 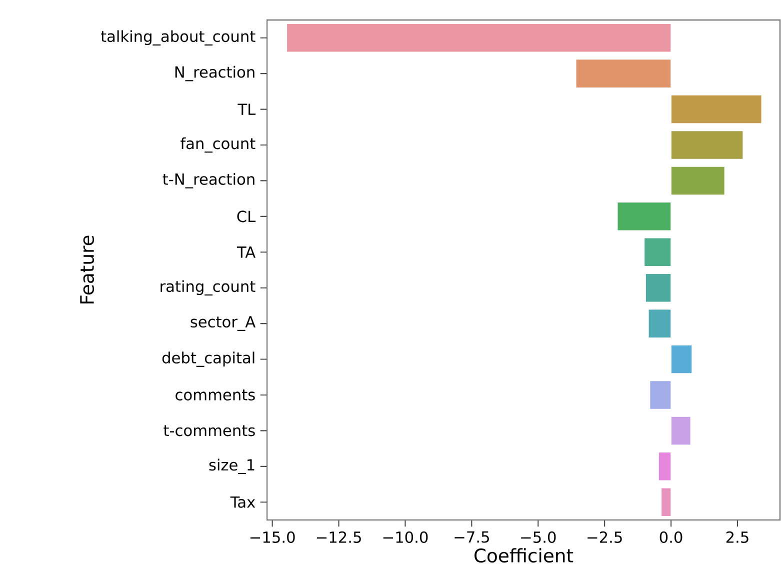 I want to click on x-axis-title: Coefficient, so click(x=524, y=555).